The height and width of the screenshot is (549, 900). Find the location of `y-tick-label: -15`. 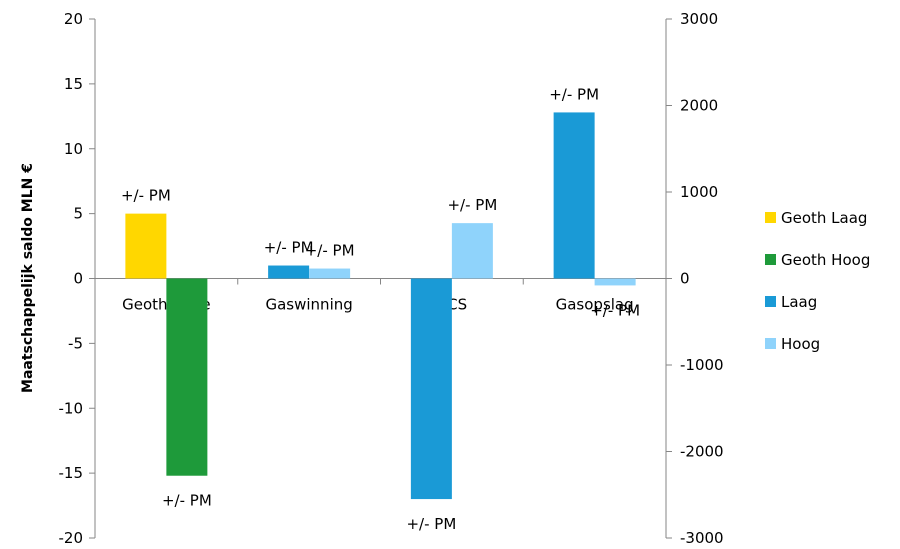

y-tick-label: -15 is located at coordinates (71, 473).